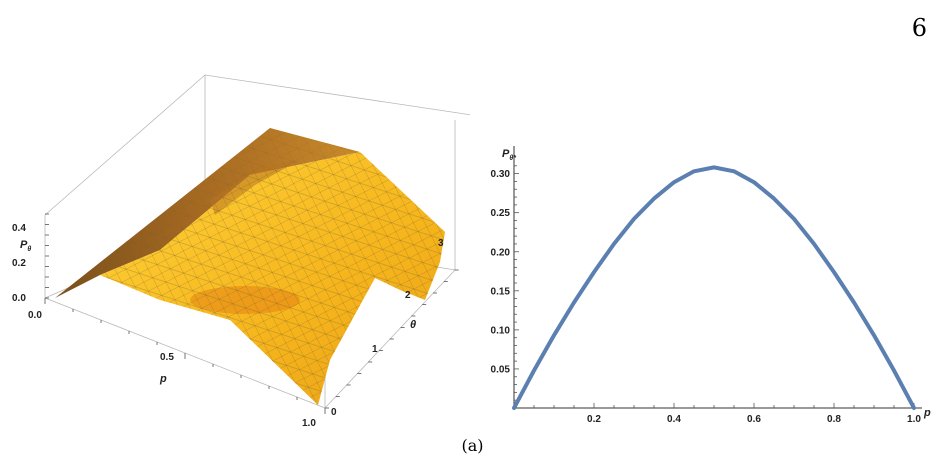 This screenshot has height=460, width=945. Describe the element at coordinates (501, 330) in the screenshot. I see `y-tick-label: 0.10` at that location.